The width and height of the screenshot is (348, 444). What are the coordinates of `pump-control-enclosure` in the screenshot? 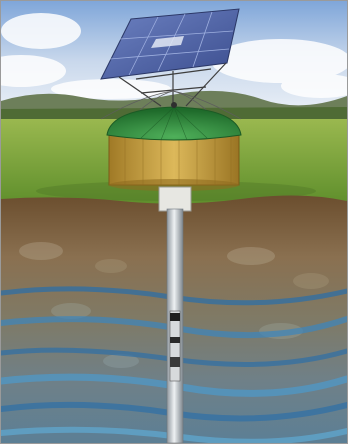 It's located at (174, 146).